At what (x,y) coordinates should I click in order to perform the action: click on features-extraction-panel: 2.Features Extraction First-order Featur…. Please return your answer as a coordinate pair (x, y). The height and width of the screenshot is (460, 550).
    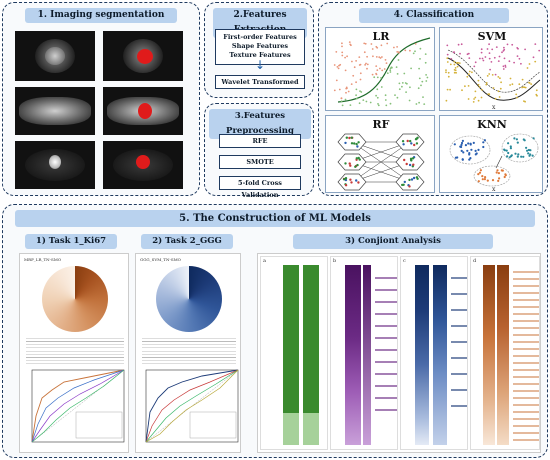
    Looking at the image, I should click on (259, 50).